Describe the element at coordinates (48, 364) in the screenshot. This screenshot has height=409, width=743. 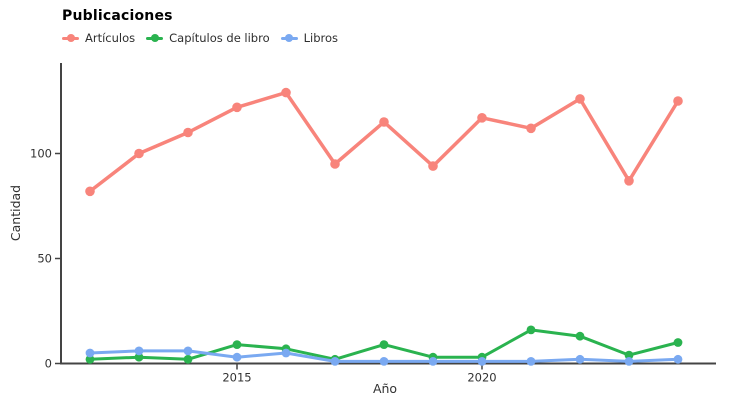
I see `y-tick-label: 0` at that location.